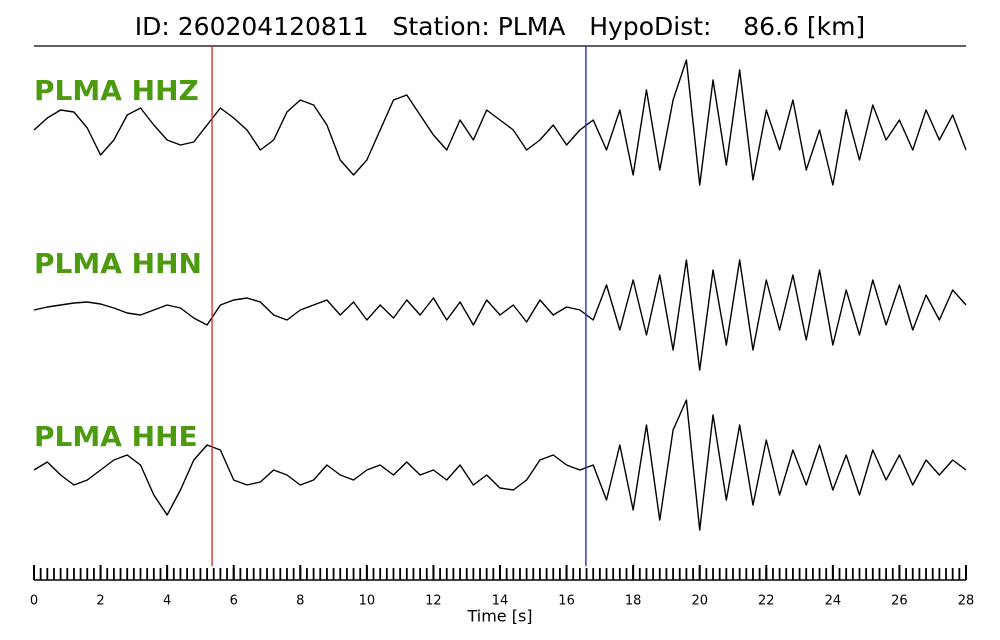  What do you see at coordinates (116, 90) in the screenshot?
I see `trace-label: PLMA HHZ` at bounding box center [116, 90].